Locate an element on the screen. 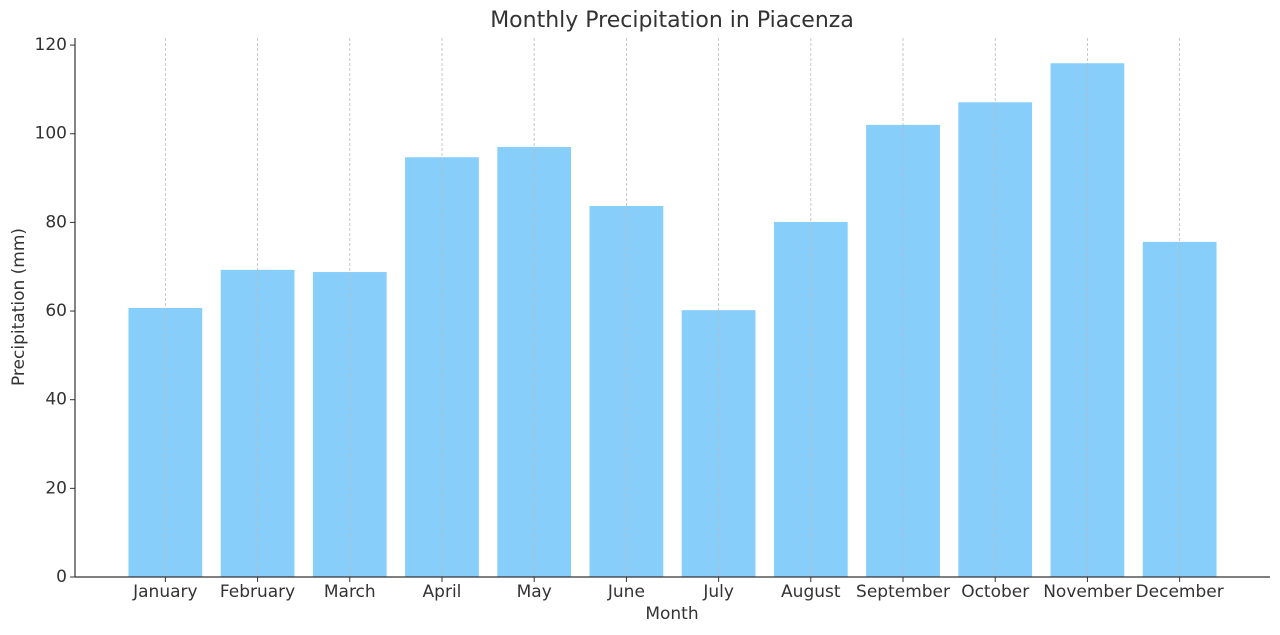  x-tick-label: December is located at coordinates (1180, 592).